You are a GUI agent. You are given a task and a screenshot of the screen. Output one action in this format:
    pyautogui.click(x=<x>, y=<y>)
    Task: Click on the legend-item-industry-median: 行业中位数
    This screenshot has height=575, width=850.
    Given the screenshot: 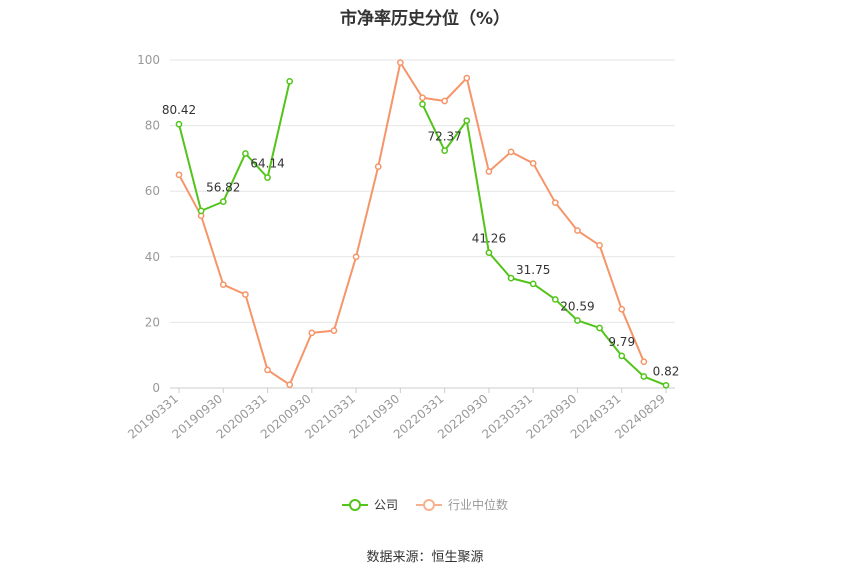 What is the action you would take?
    pyautogui.click(x=462, y=504)
    